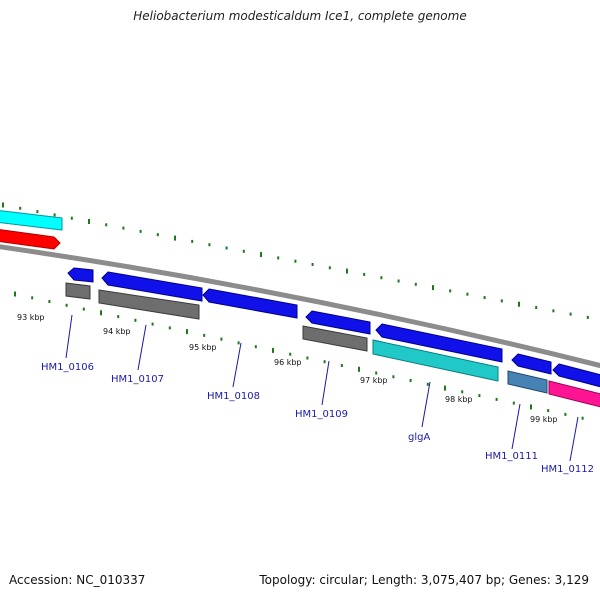 This screenshot has height=600, width=600. I want to click on ruler-label: 95 kbp, so click(203, 347).